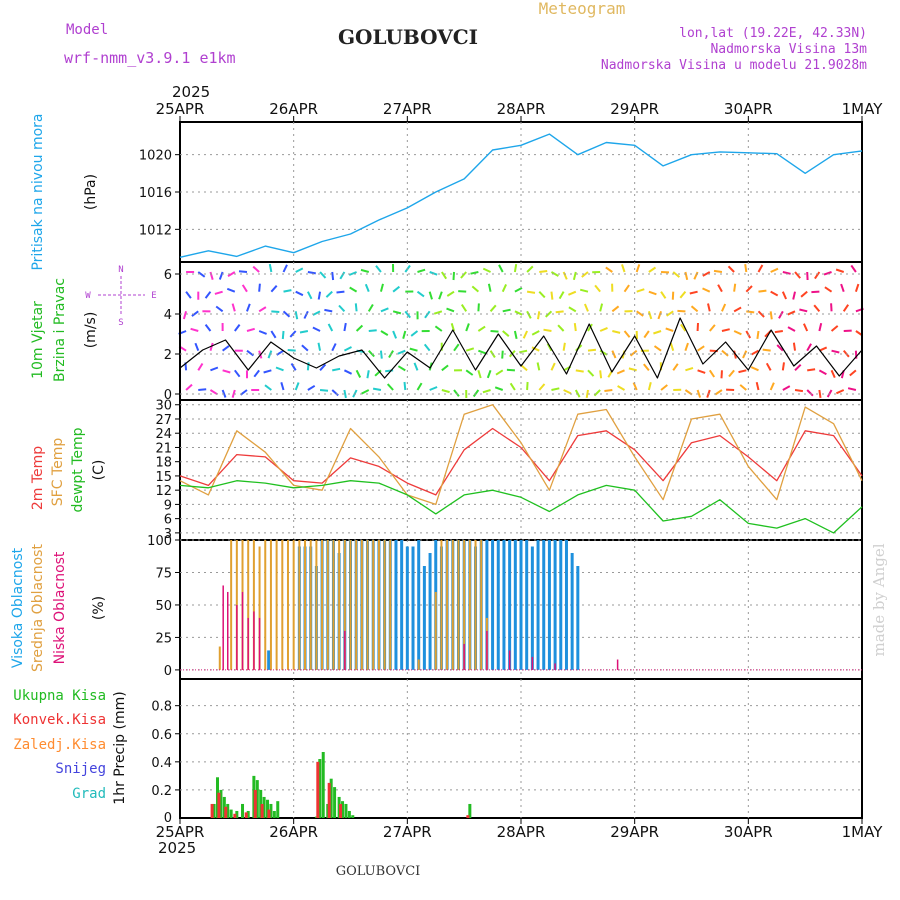 Image resolution: width=900 pixels, height=900 pixels. What do you see at coordinates (163, 434) in the screenshot?
I see `temperature-ytick-label: 24` at bounding box center [163, 434].